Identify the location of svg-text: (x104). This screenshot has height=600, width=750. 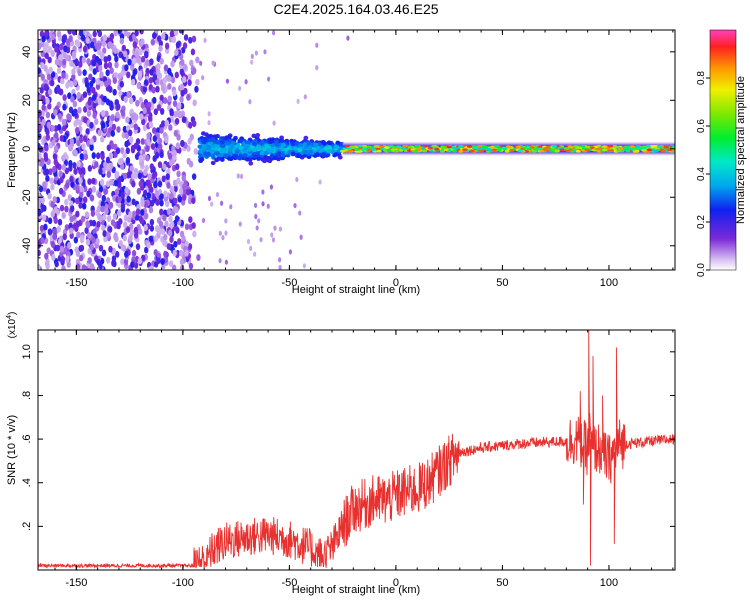
(12, 325).